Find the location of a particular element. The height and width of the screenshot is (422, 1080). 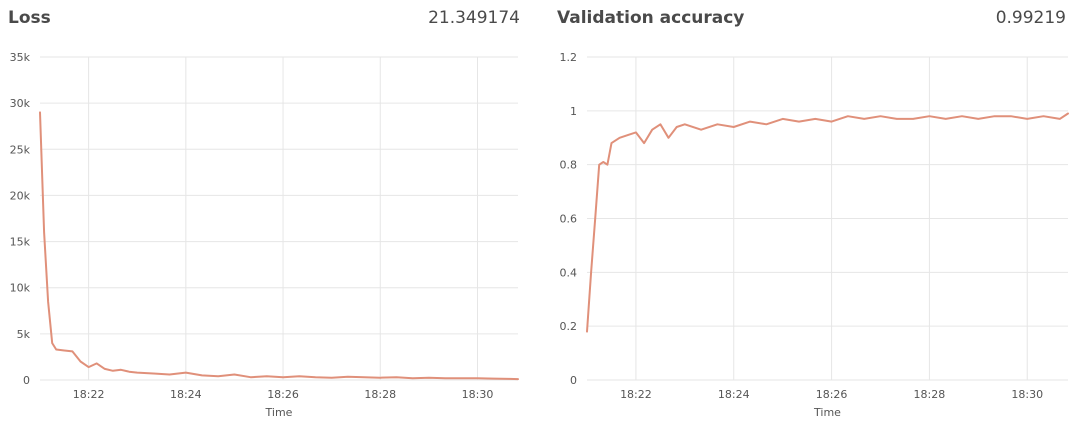

loss-y-tick-label: 20k is located at coordinates (20, 195).